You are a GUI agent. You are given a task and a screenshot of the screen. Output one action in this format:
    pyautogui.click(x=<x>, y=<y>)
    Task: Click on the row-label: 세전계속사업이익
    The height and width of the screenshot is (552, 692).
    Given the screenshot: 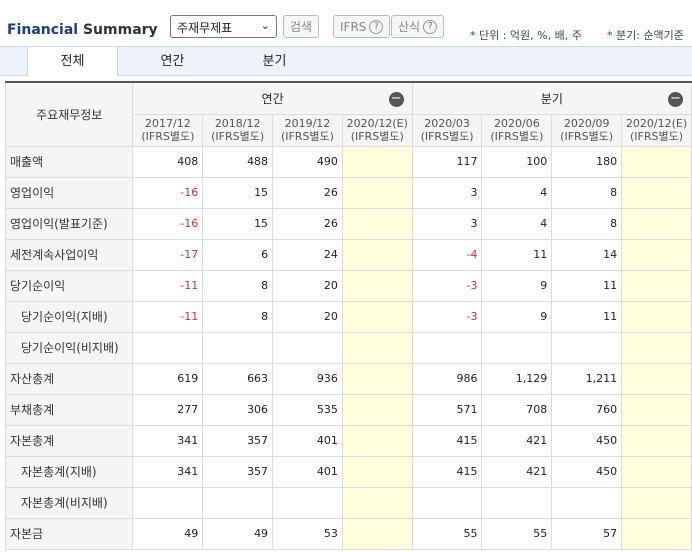 What is the action you would take?
    pyautogui.click(x=69, y=254)
    